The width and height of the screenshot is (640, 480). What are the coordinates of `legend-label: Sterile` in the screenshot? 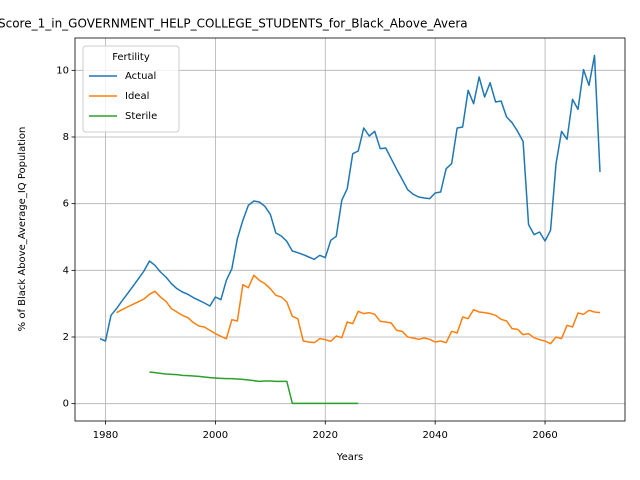 It's located at (141, 116).